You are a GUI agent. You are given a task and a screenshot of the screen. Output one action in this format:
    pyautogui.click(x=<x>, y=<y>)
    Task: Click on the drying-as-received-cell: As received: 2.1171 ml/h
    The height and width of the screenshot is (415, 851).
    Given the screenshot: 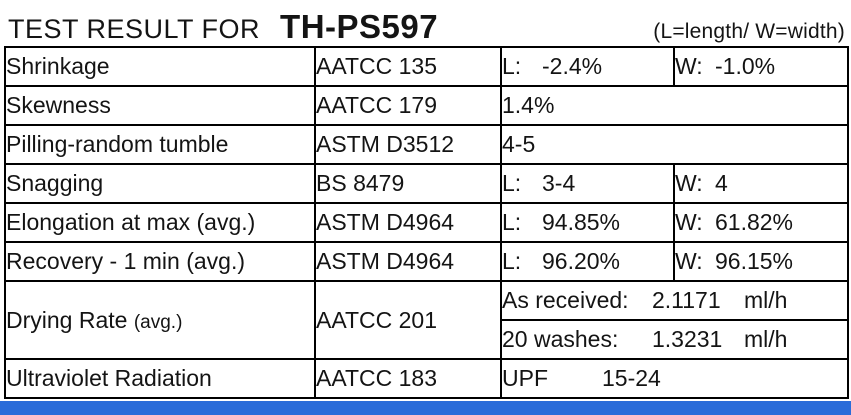 What is the action you would take?
    pyautogui.click(x=674, y=300)
    